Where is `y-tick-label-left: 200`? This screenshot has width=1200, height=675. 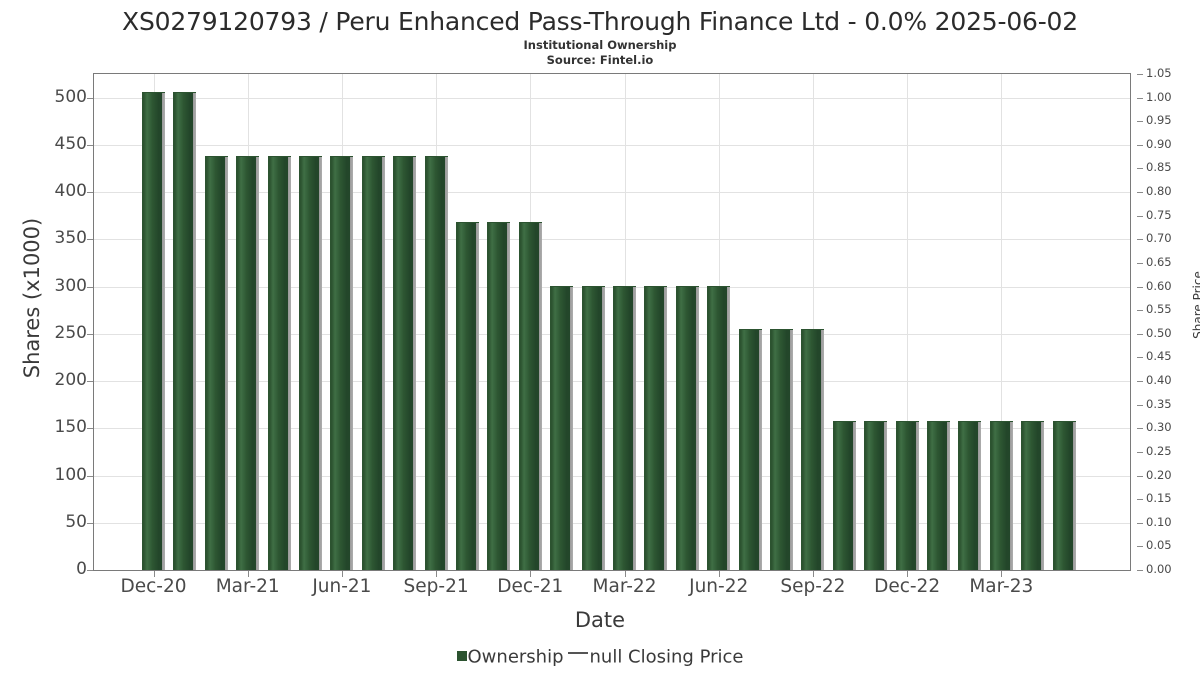 y-tick-label-left: 200 is located at coordinates (70, 380).